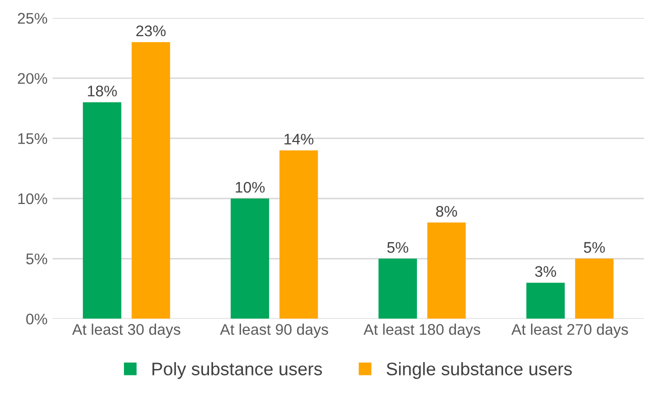 The width and height of the screenshot is (657, 401). What do you see at coordinates (102, 91) in the screenshot?
I see `data-label: 18%` at bounding box center [102, 91].